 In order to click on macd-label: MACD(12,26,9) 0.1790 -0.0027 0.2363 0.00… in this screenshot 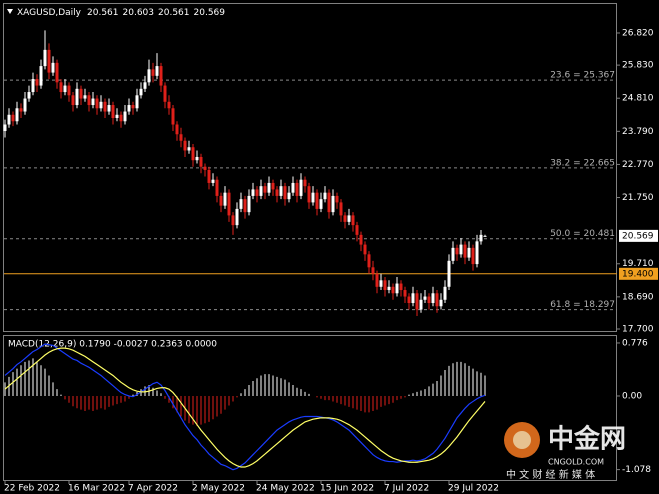, I will do `click(112, 345)`.